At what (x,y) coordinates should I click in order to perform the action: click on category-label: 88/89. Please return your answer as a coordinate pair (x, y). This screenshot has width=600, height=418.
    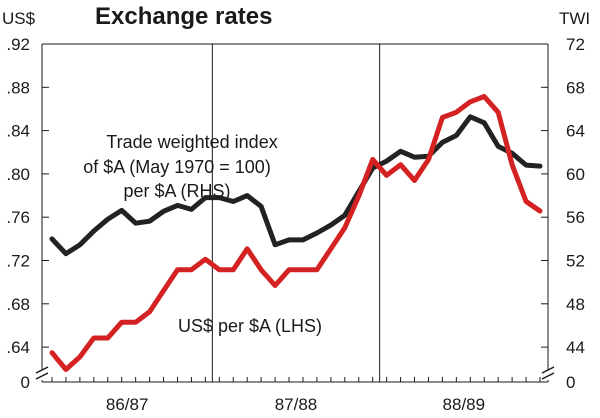
    Looking at the image, I should click on (464, 404).